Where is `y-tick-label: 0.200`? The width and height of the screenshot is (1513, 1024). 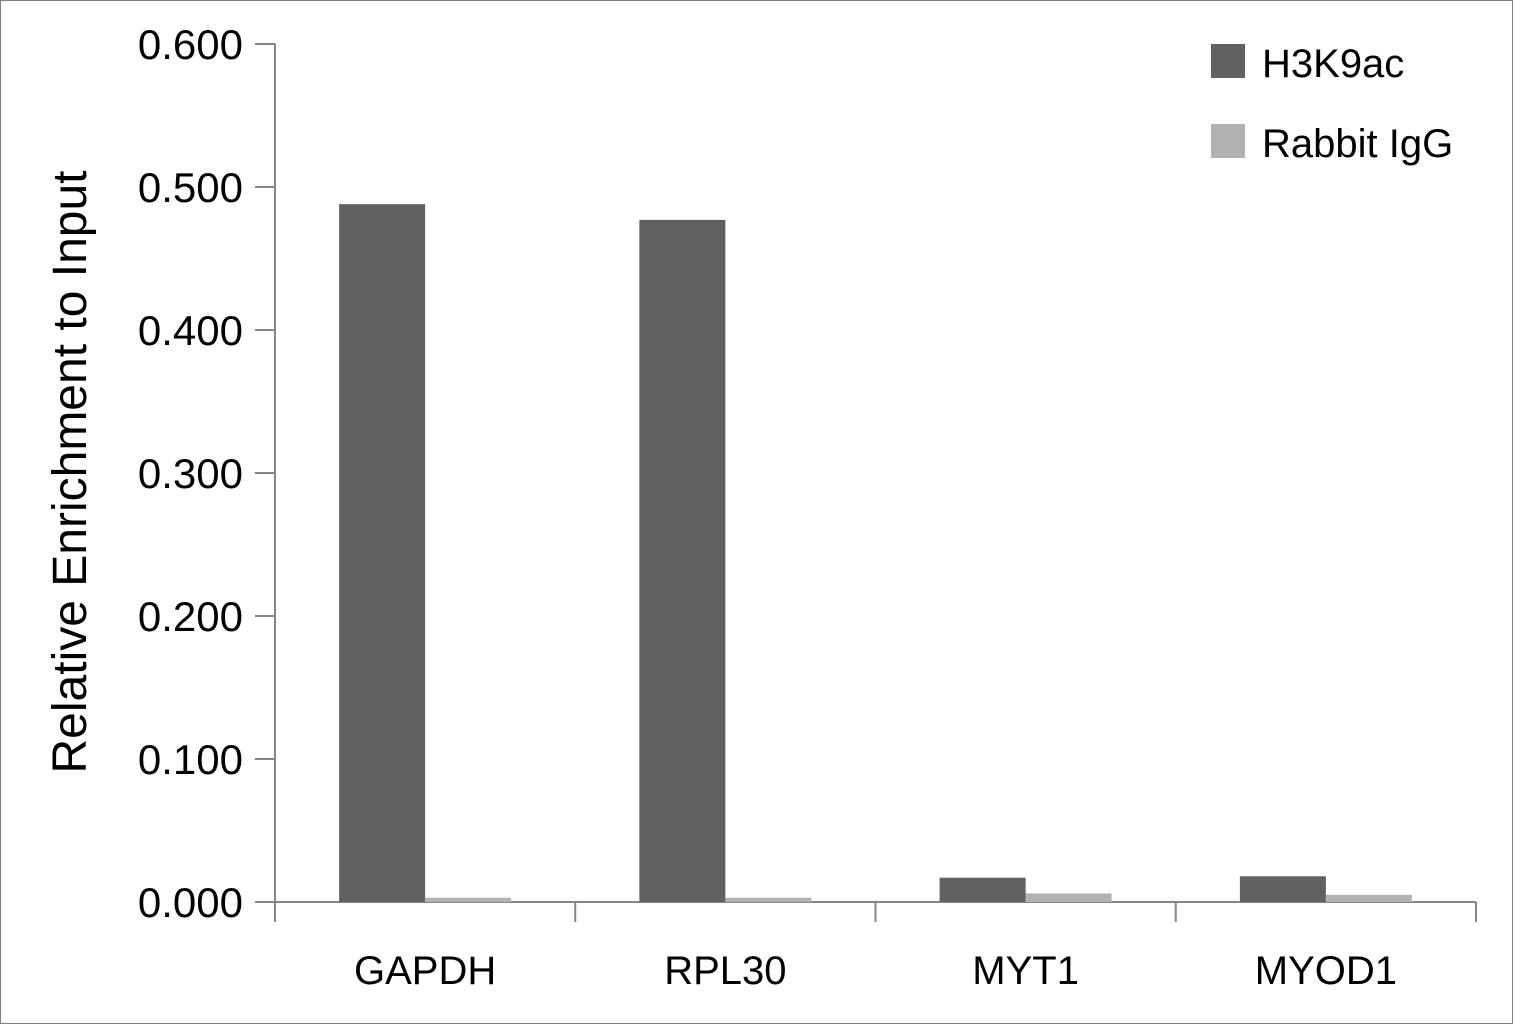 y-tick-label: 0.200 is located at coordinates (190, 616).